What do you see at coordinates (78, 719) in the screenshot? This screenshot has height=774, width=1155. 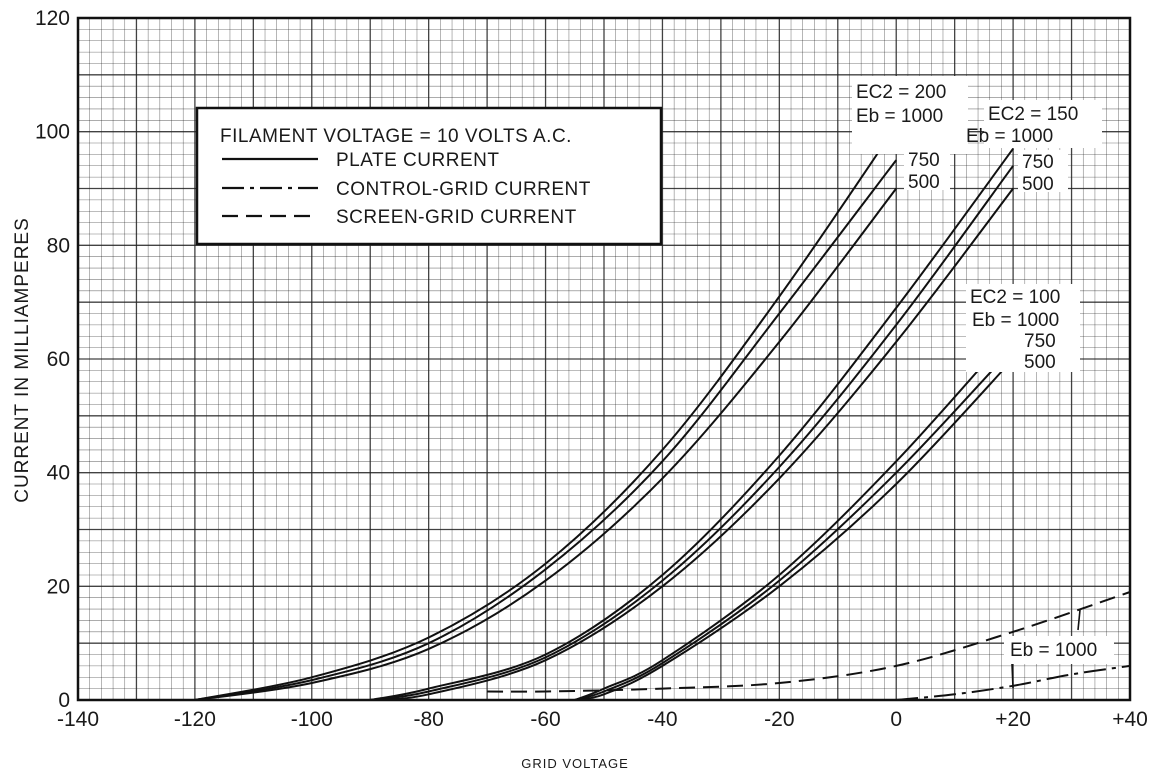 I see `x-tick-label: -140` at bounding box center [78, 719].